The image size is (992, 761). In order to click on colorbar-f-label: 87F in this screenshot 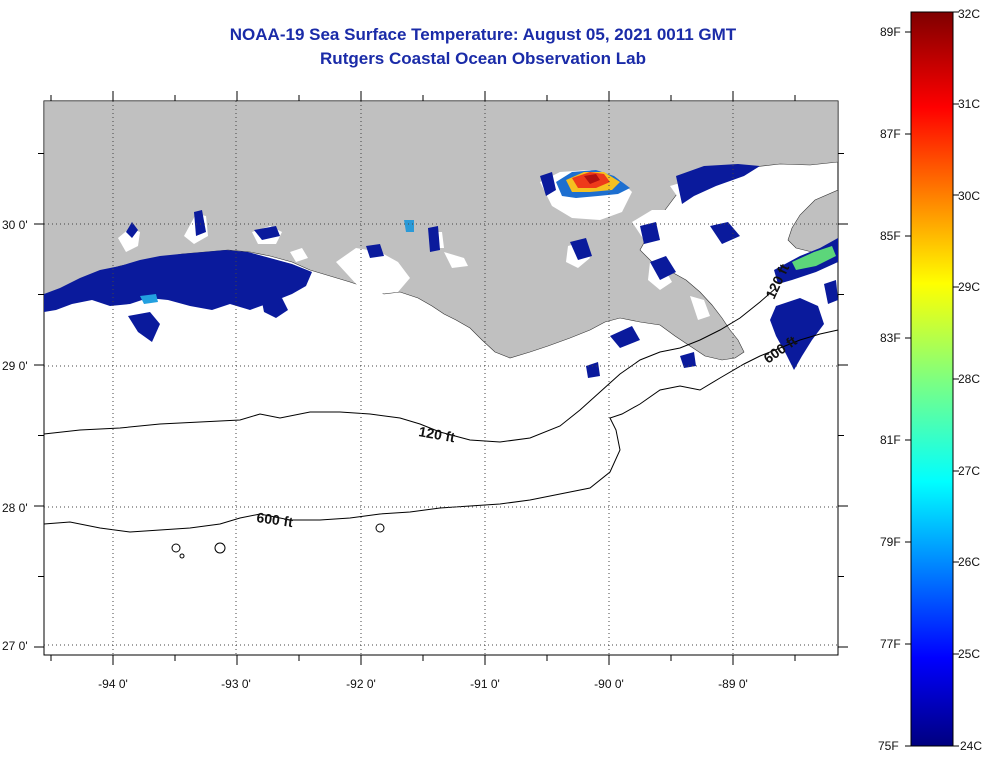, I will do `click(890, 134)`.